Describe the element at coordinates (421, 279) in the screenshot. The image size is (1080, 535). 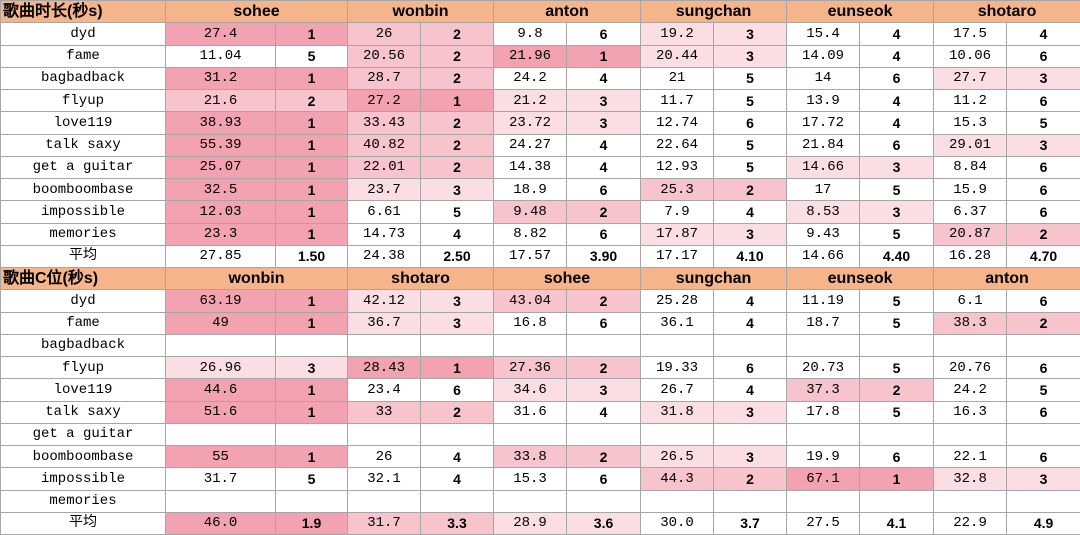
I see `member-header: shotaro` at that location.